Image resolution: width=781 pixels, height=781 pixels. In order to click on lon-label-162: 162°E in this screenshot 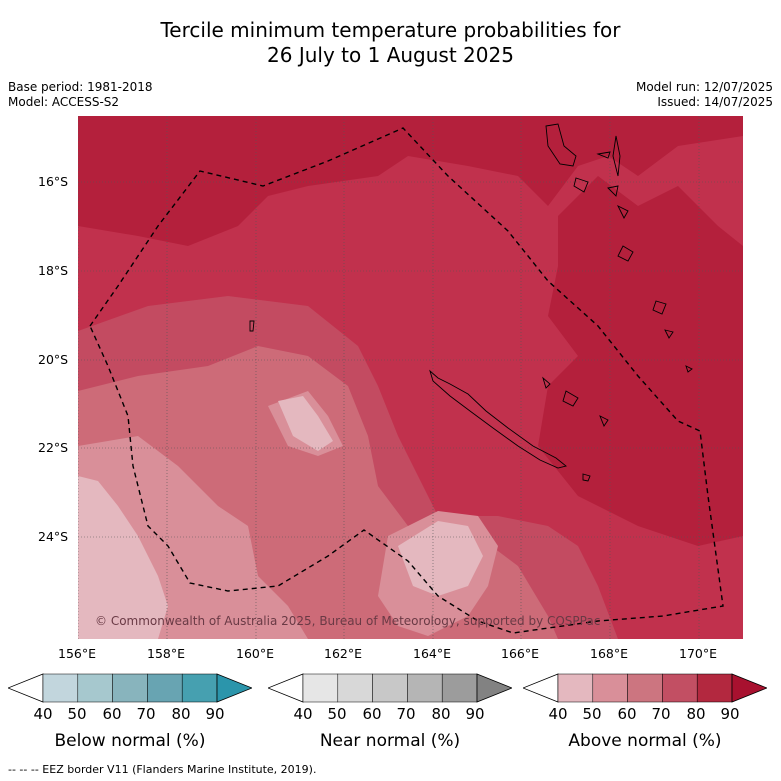, I will do `click(343, 653)`.